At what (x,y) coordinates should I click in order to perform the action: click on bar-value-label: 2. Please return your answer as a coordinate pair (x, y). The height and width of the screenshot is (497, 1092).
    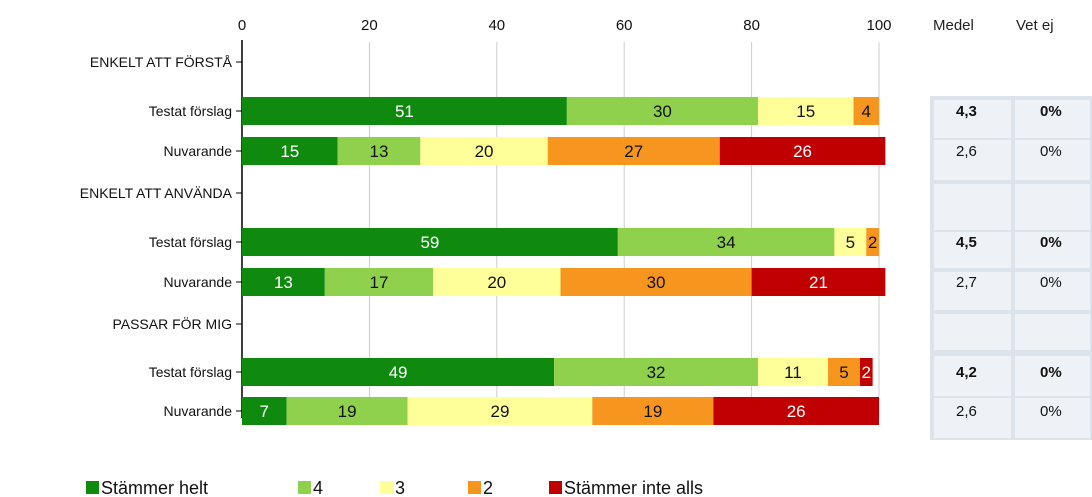
    Looking at the image, I should click on (872, 242).